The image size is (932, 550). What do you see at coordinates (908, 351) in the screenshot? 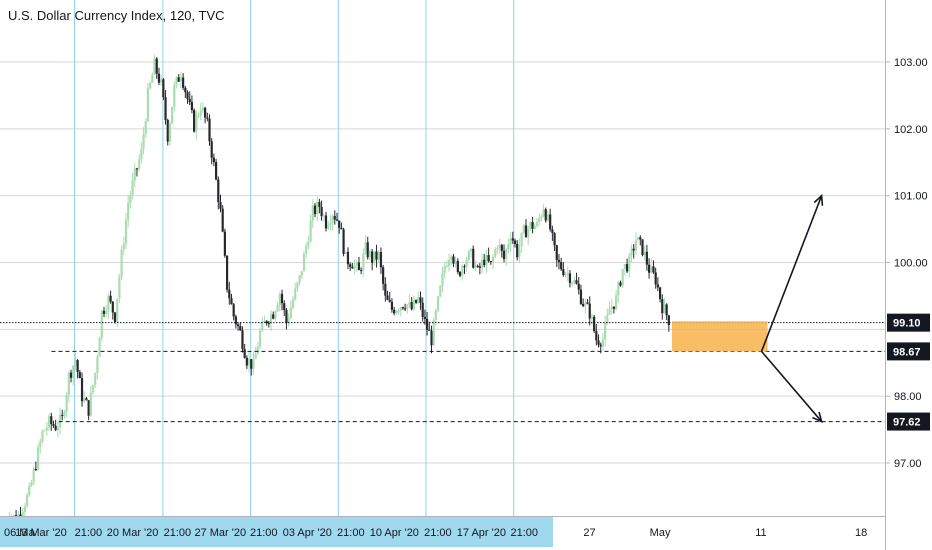
I see `price-badge-98-67: 98.67` at bounding box center [908, 351].